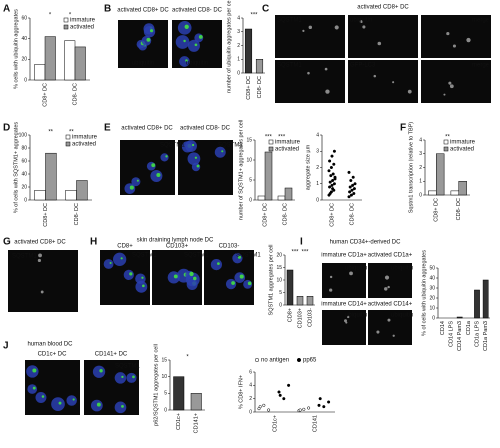 The height and width of the screenshot is (448, 500). Describe the element at coordinates (77, 214) in the screenshot. I see `x-tick-label: CD8- DC` at that location.